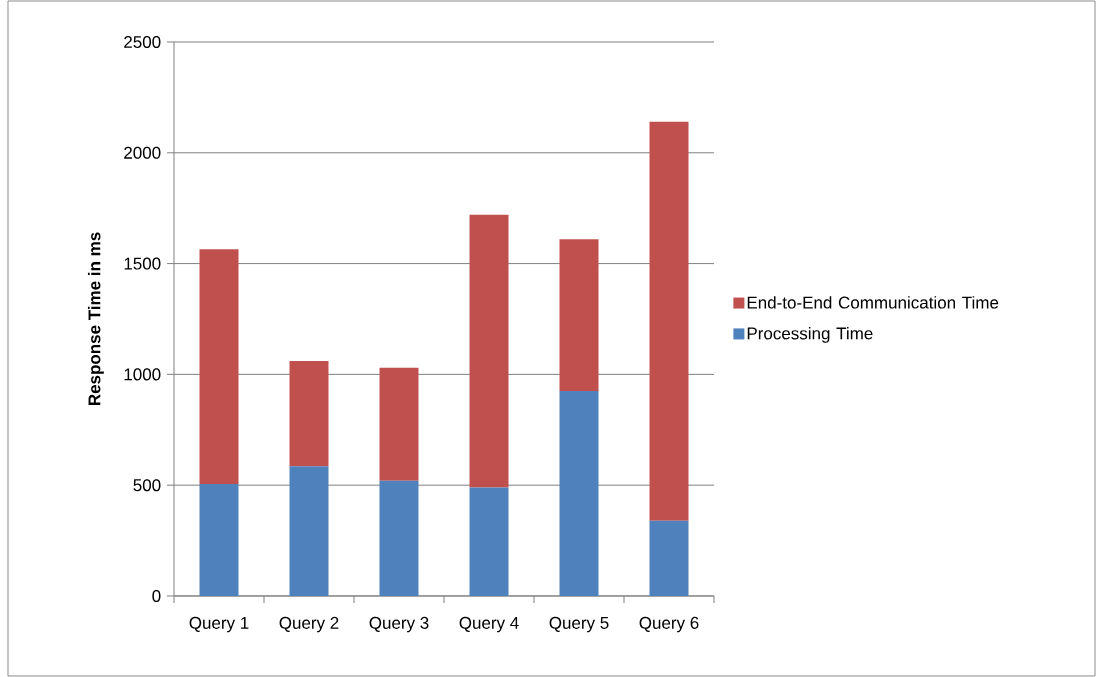  Describe the element at coordinates (489, 624) in the screenshot. I see `x-tick-label: Query 4` at that location.